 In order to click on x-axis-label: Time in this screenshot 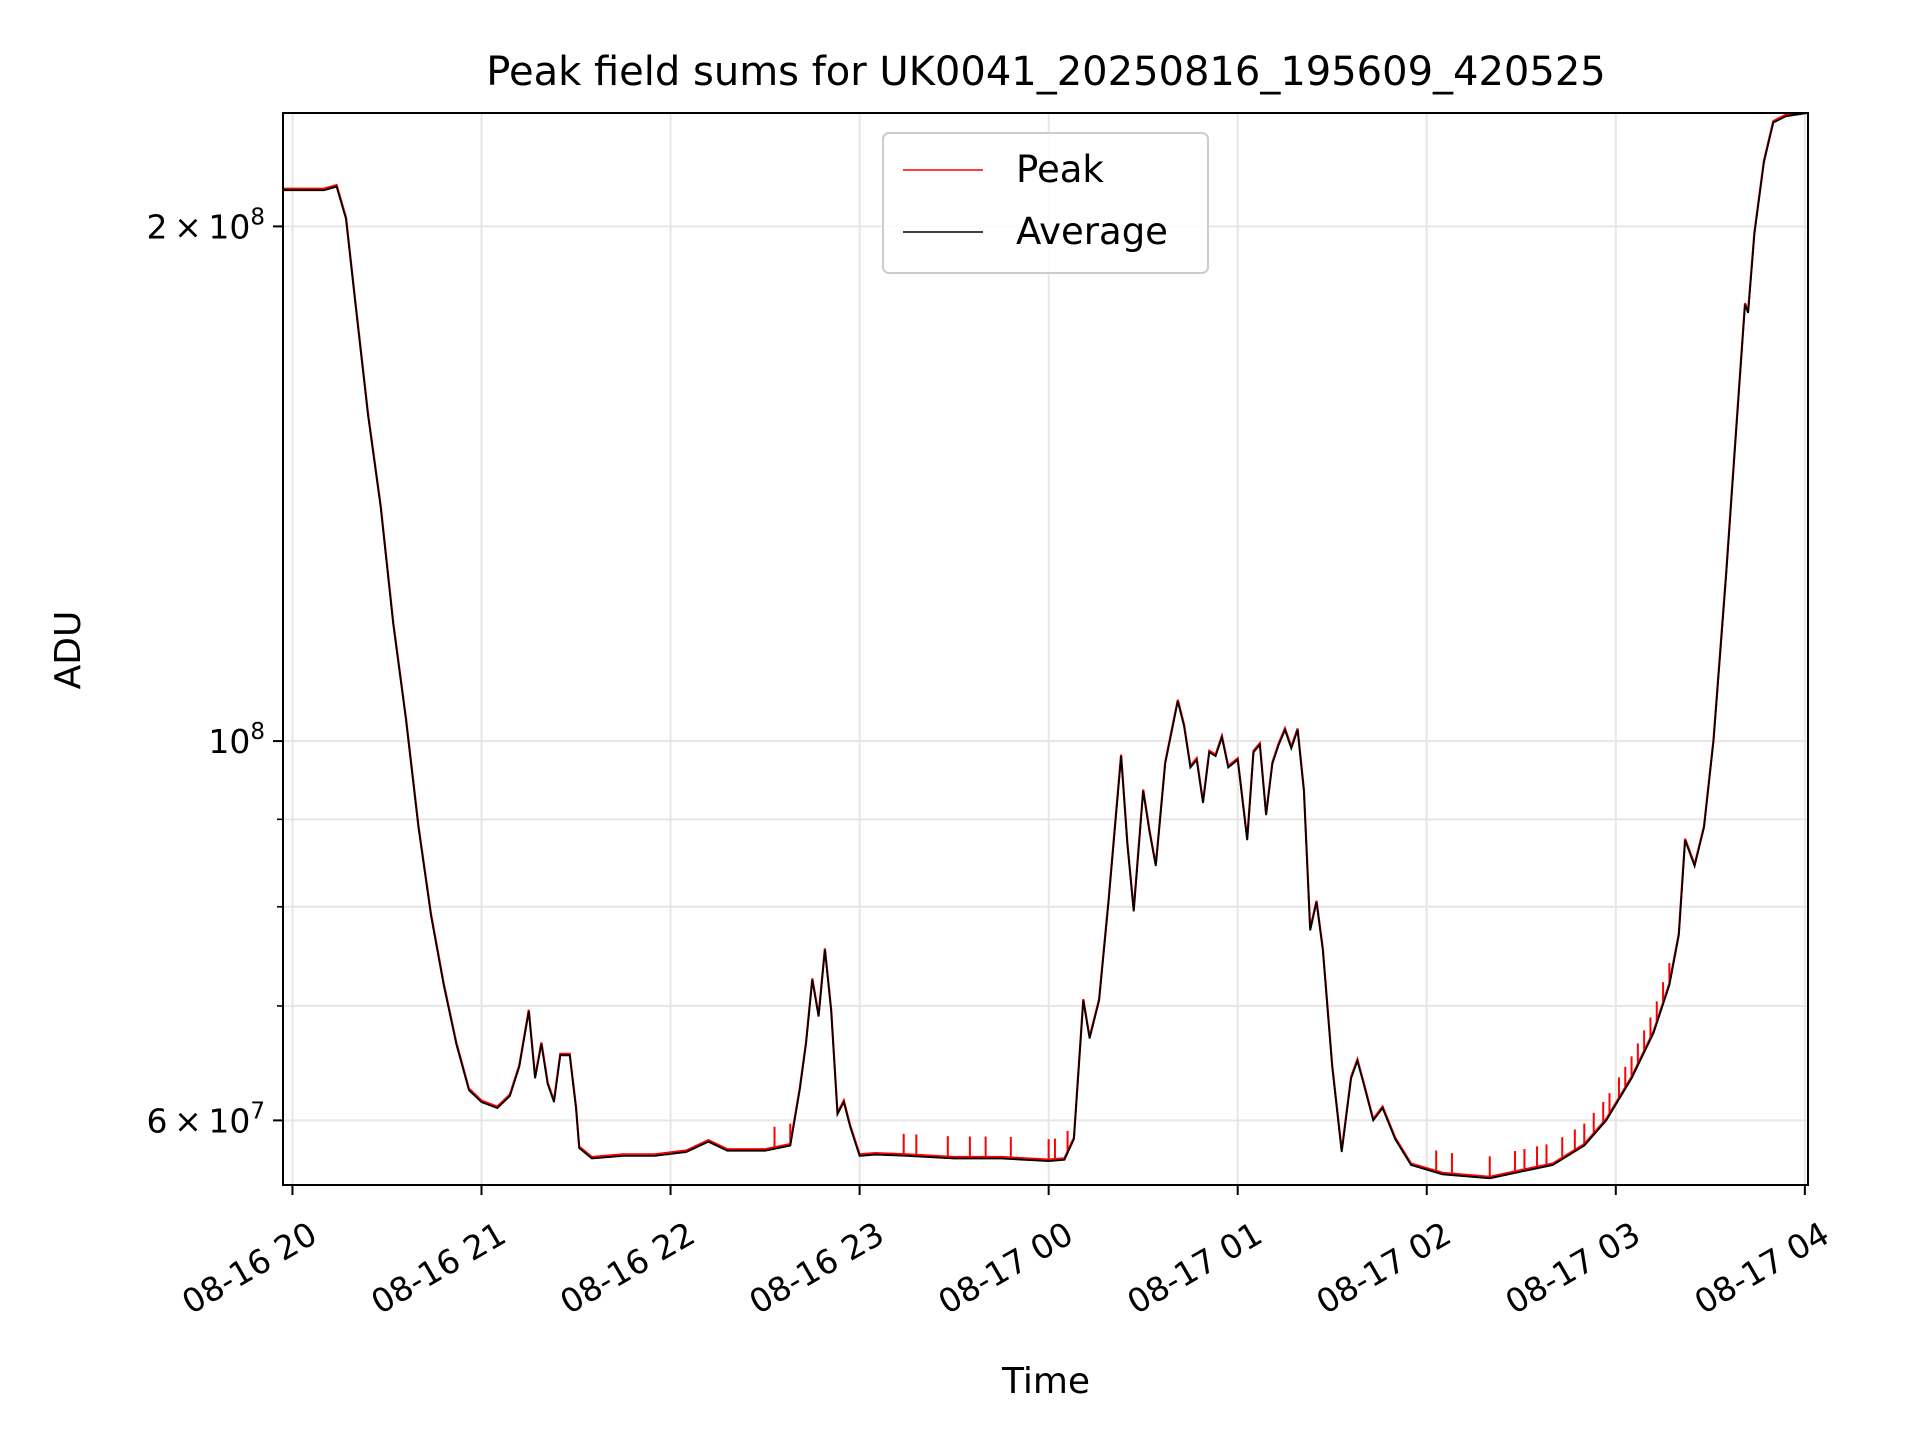, I will do `click(1045, 1381)`.